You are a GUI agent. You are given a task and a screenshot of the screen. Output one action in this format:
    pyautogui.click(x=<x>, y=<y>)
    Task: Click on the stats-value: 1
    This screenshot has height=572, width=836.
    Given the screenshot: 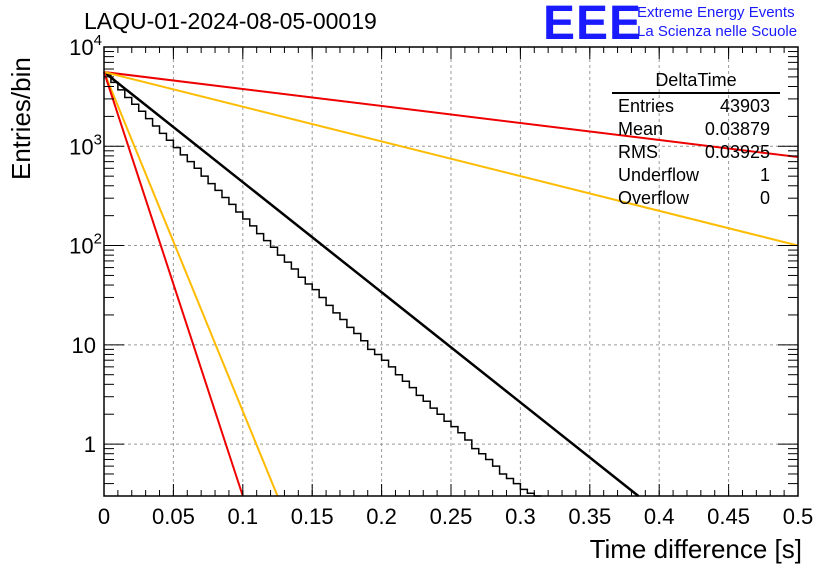 What is the action you would take?
    pyautogui.click(x=764, y=175)
    